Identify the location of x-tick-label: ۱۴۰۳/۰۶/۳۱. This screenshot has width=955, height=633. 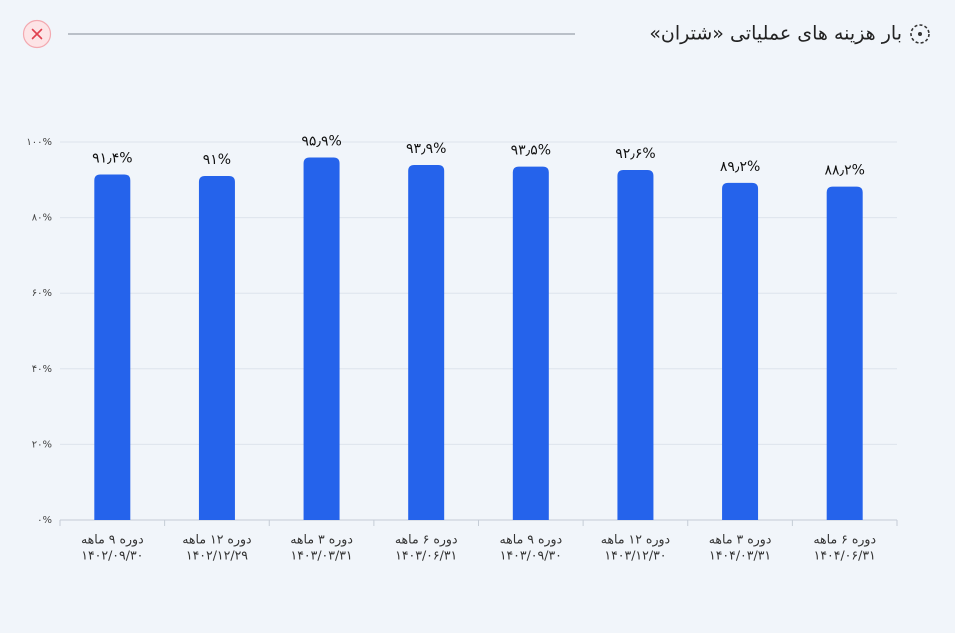
(426, 555).